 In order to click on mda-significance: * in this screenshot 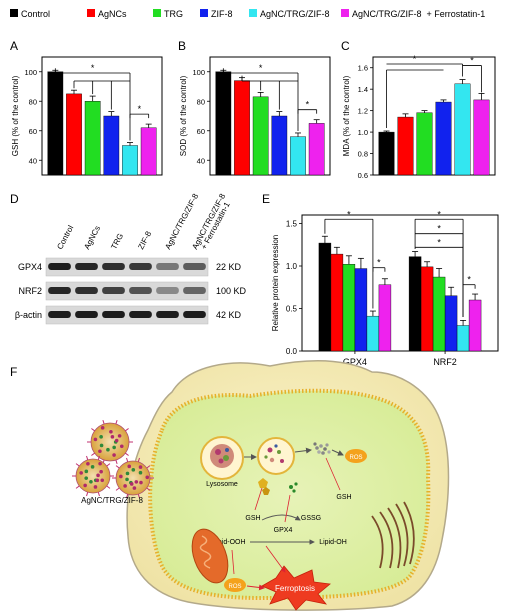, I will do `click(472, 61)`.